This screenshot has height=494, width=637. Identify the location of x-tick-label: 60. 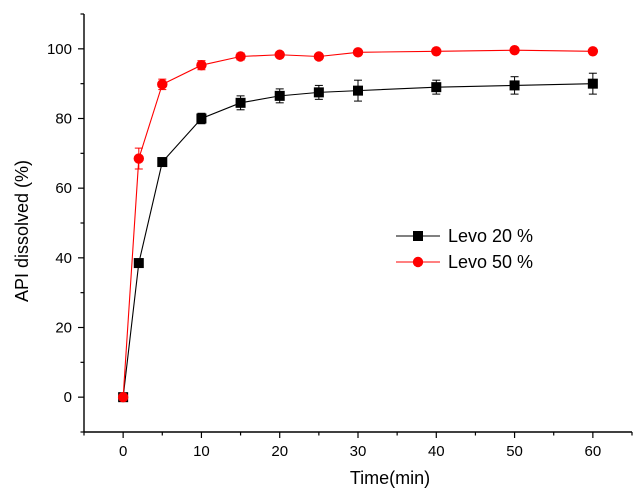
(593, 451).